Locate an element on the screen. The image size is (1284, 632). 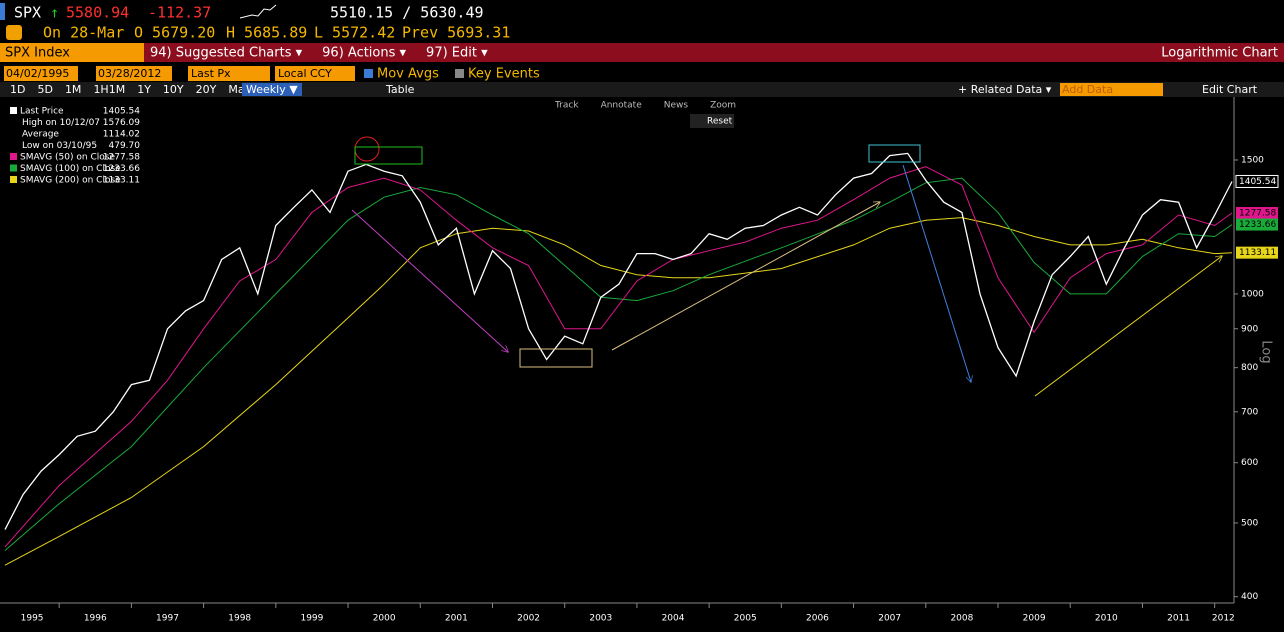
start-box is located at coordinates (41, 73).